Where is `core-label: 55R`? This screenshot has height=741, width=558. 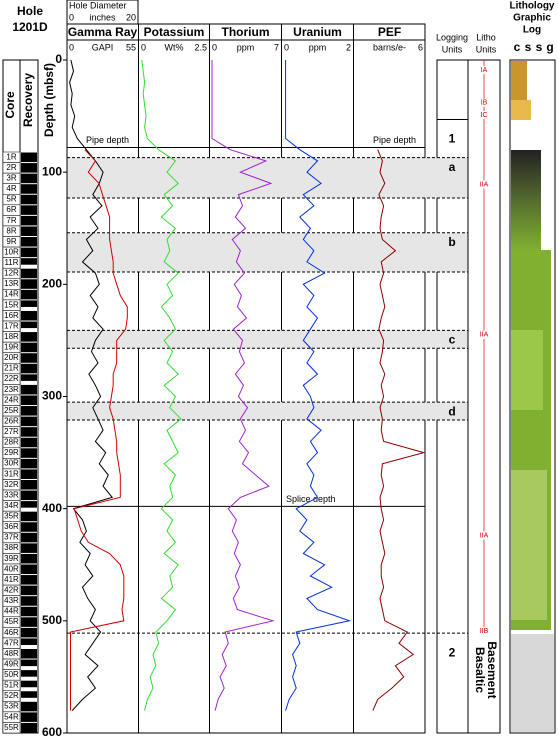 core-label: 55R is located at coordinates (11, 727).